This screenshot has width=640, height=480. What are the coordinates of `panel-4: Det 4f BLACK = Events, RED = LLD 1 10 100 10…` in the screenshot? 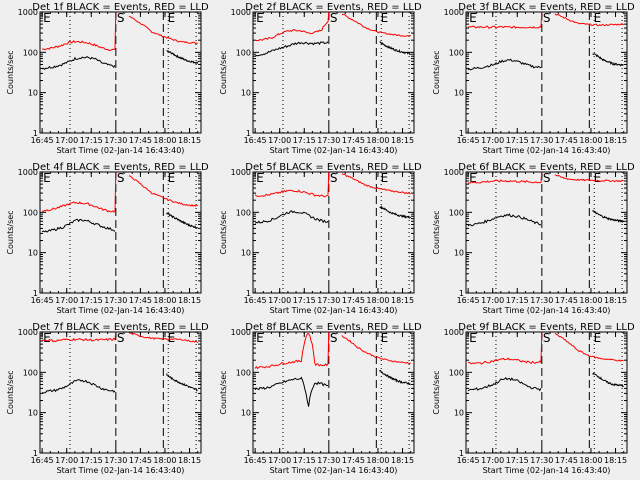 It's located at (107, 238).